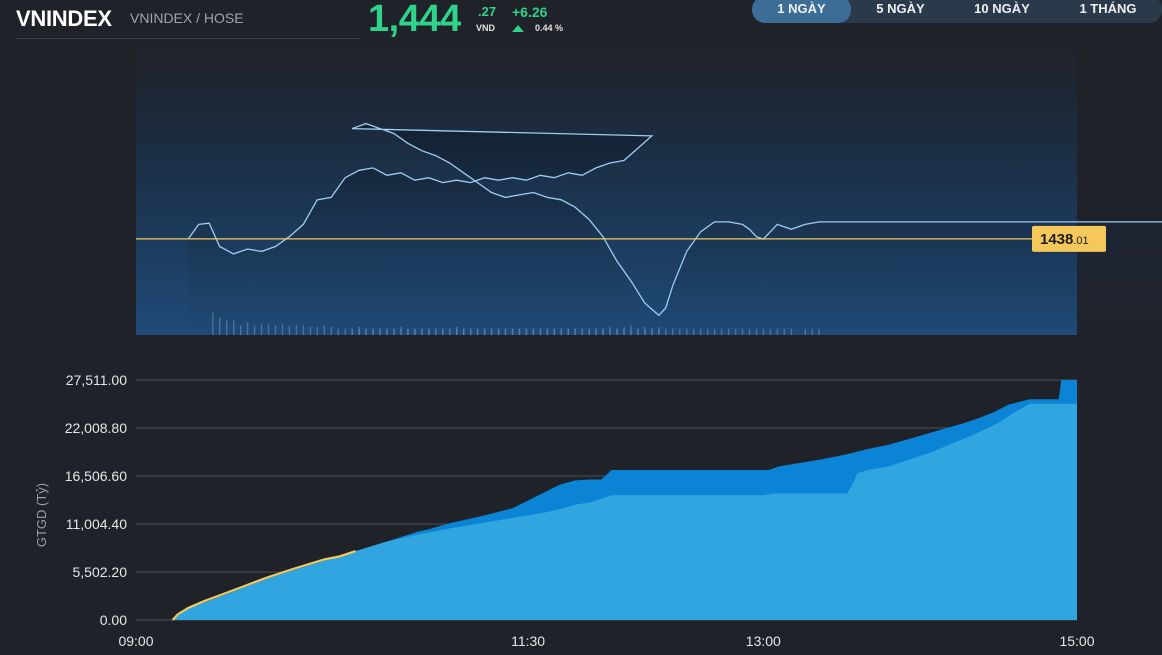 The image size is (1162, 655). I want to click on price-integer: 1,444, so click(414, 20).